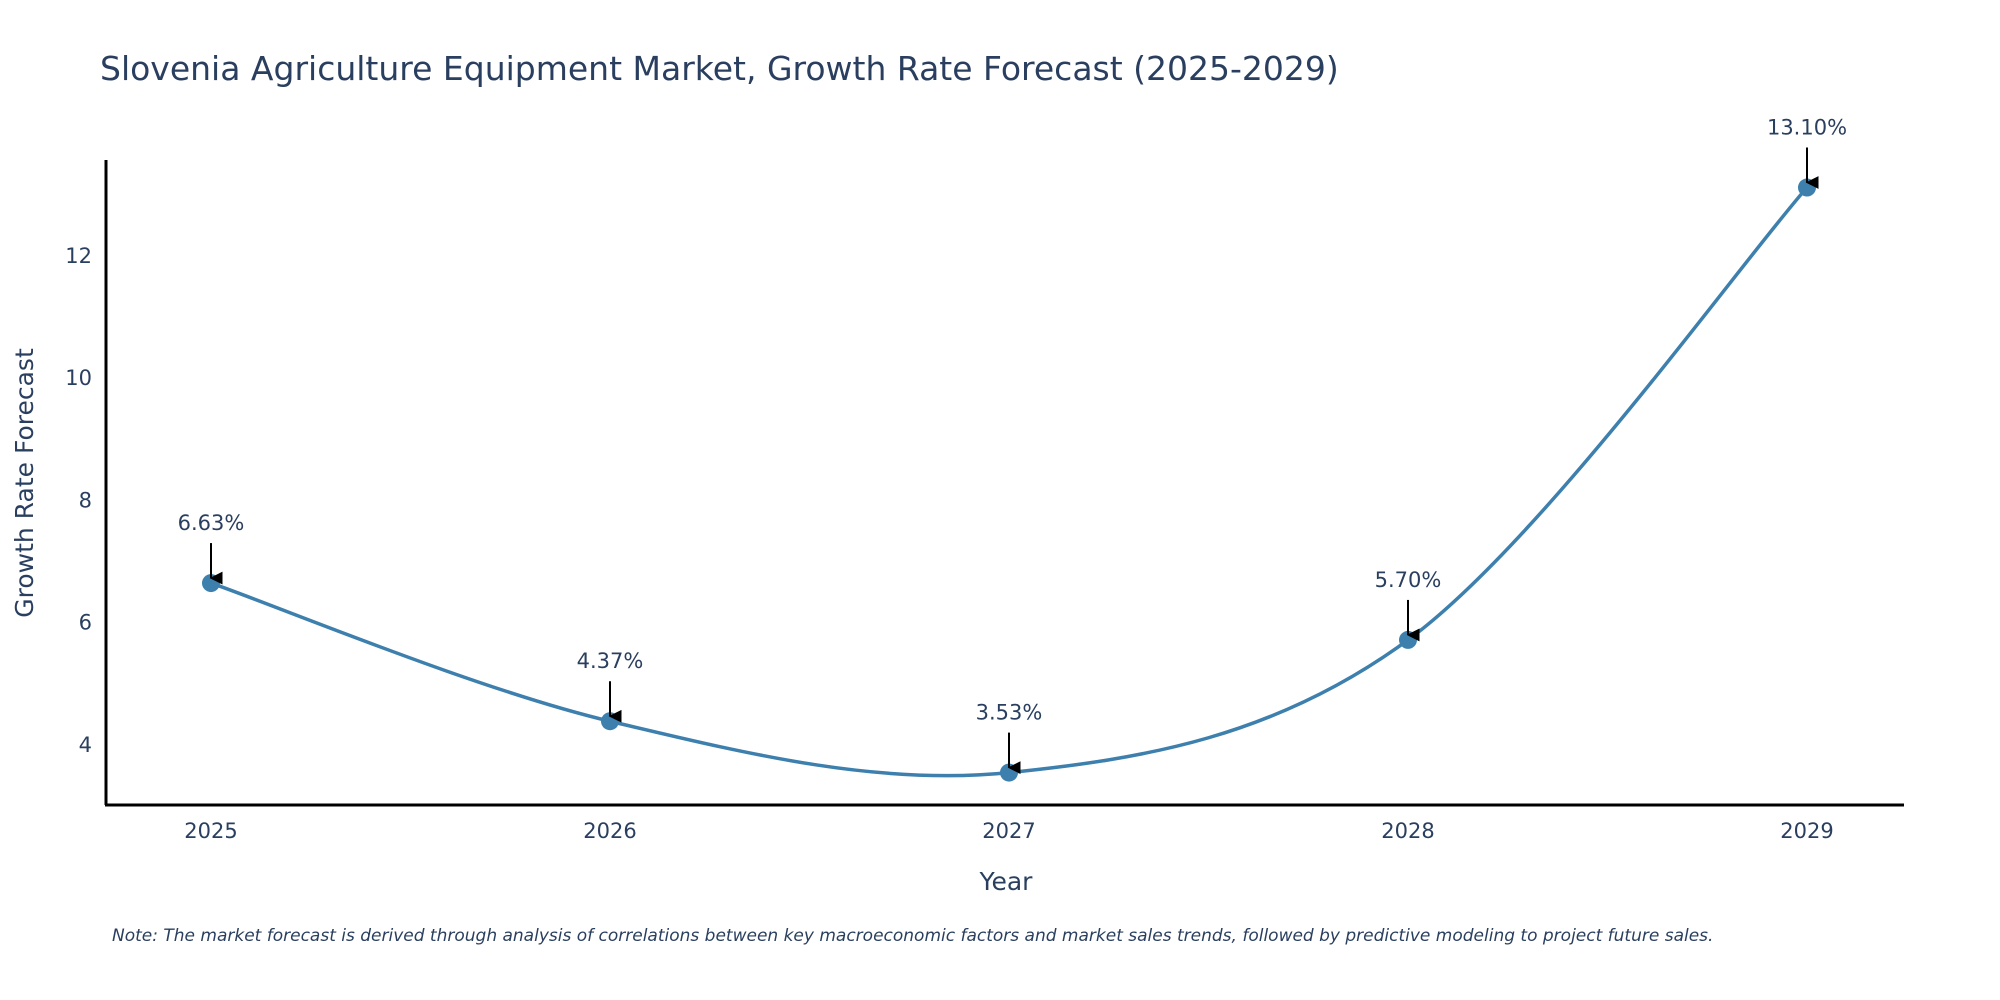  Describe the element at coordinates (1006, 881) in the screenshot. I see `x-axis-title: Year` at that location.